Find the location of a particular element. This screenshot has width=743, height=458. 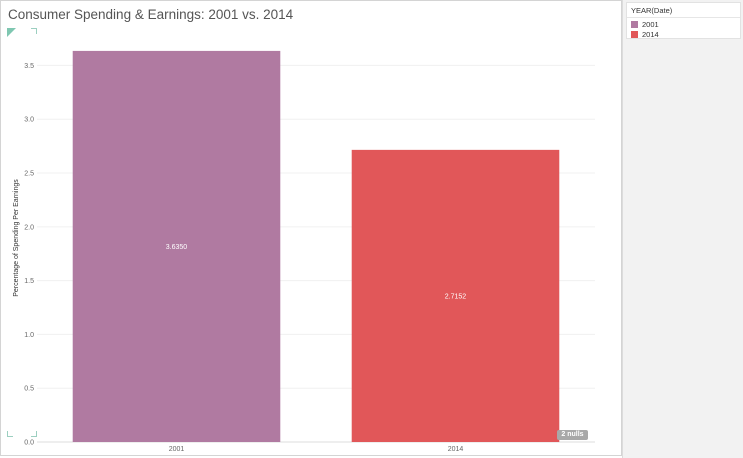

legend-item-2001: 2001 is located at coordinates (645, 24).